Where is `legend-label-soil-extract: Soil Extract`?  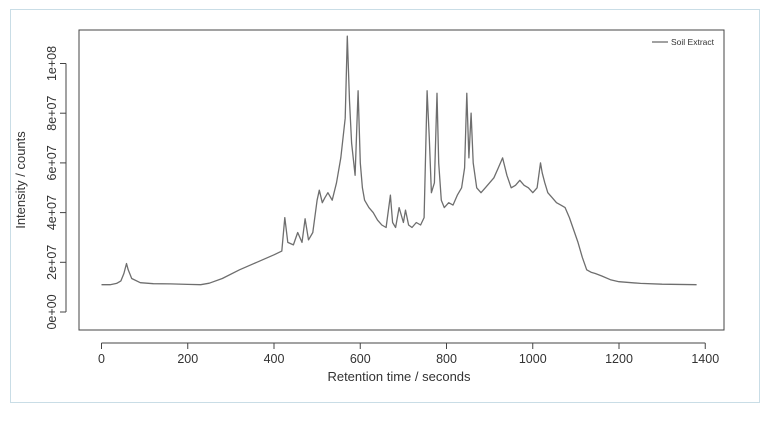
legend-label-soil-extract: Soil Extract is located at coordinates (693, 42).